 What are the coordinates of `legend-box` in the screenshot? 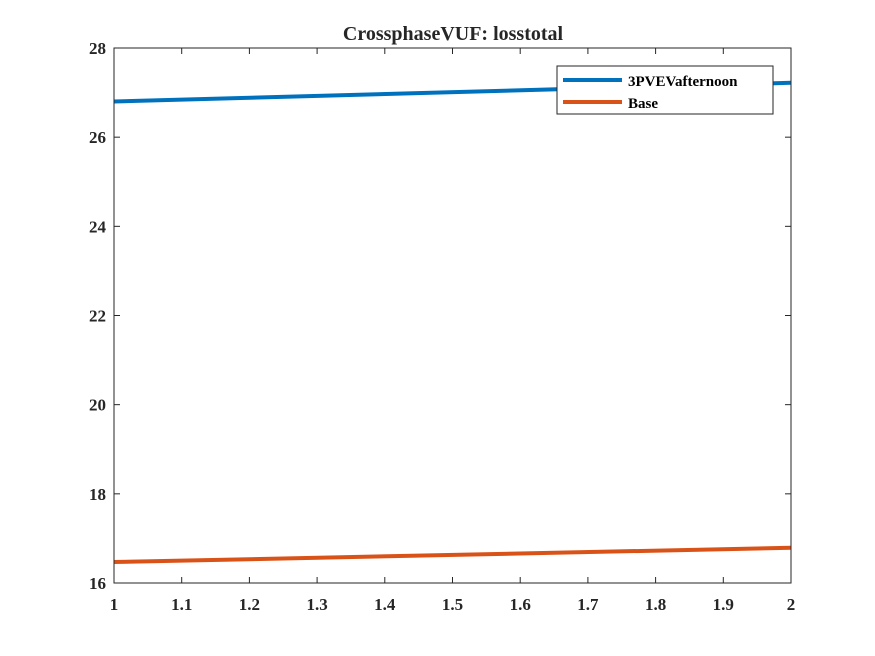 It's located at (665, 90).